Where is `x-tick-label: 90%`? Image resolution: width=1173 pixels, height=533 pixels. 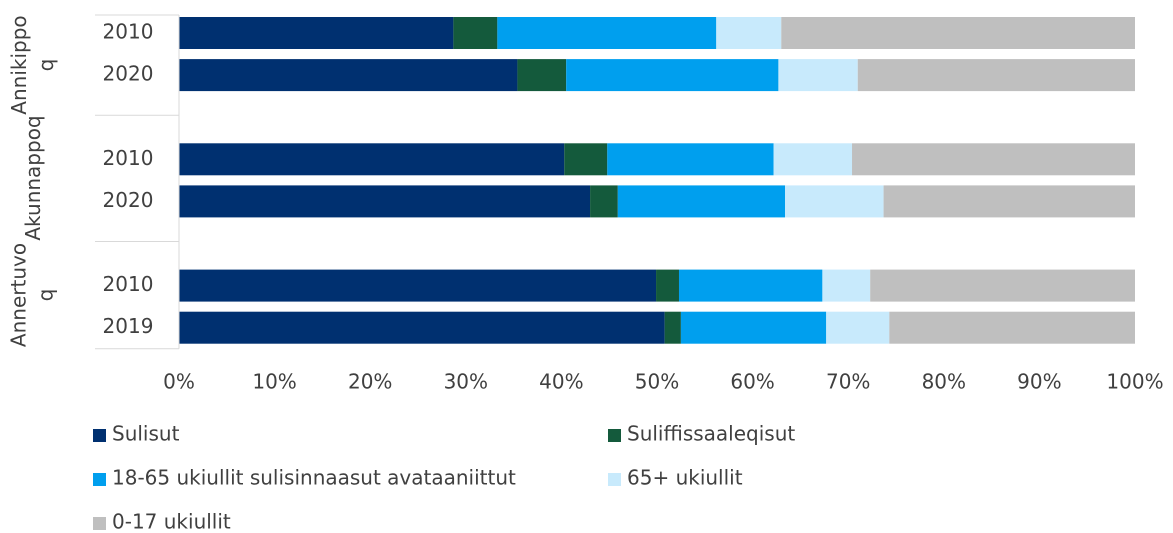
x-tick-label: 90% is located at coordinates (1039, 382).